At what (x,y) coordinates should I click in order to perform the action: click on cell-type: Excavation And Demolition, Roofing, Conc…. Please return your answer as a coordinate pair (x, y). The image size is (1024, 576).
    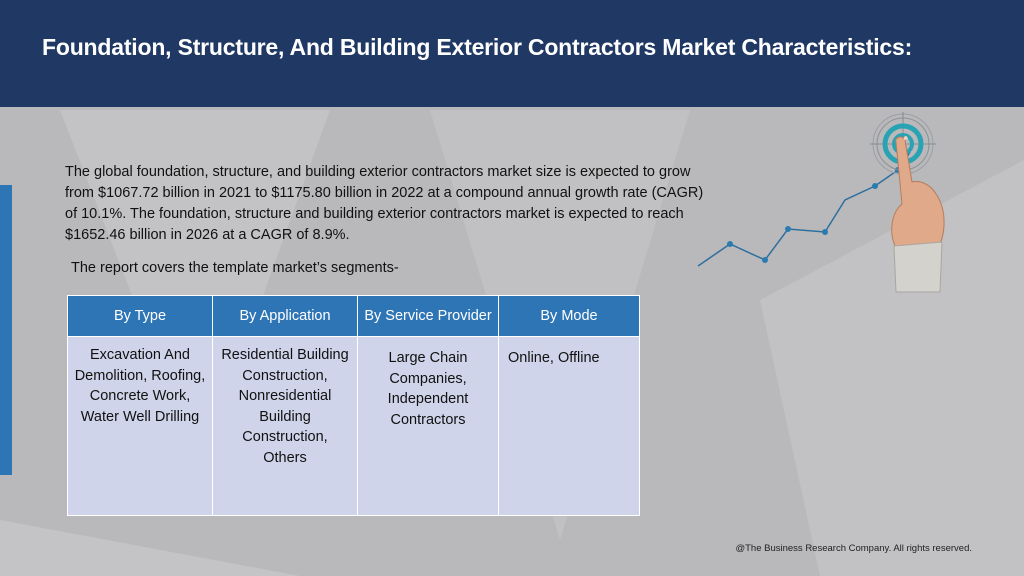
    Looking at the image, I should click on (140, 426).